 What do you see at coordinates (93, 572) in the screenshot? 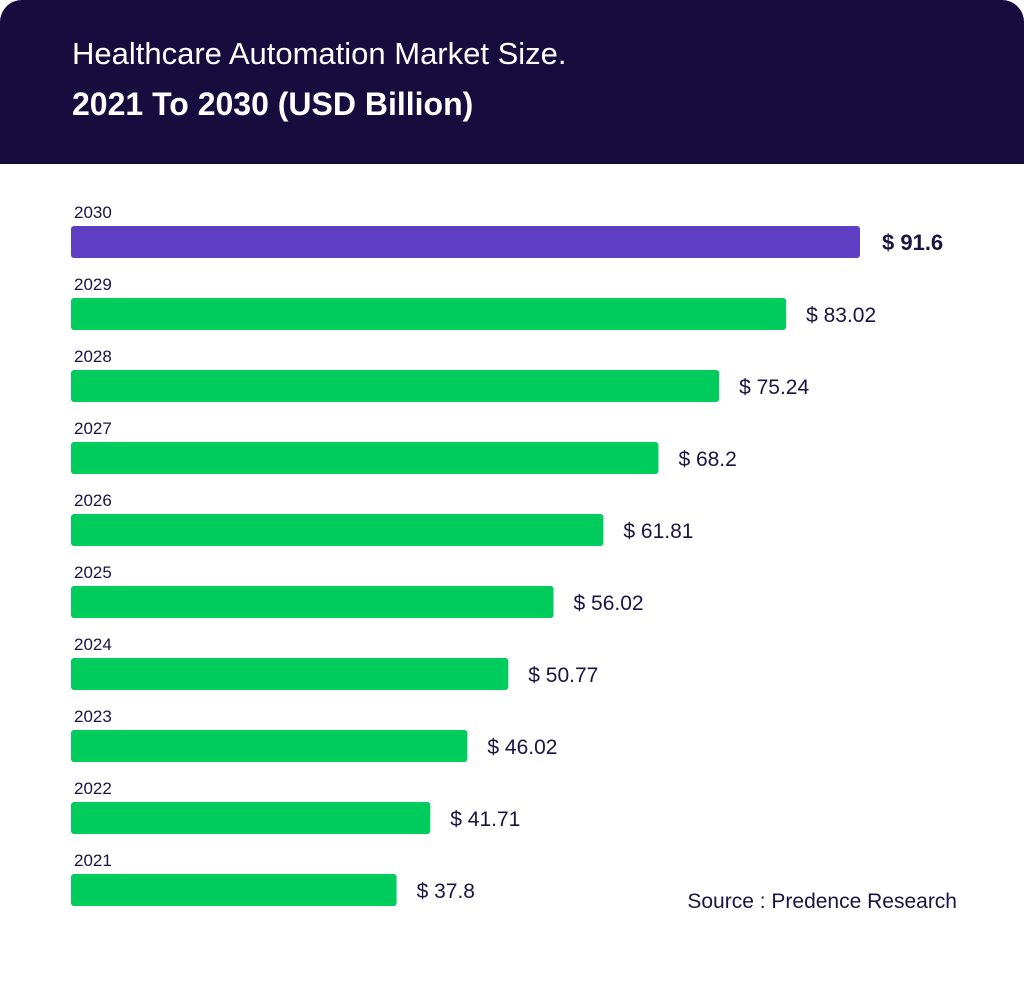
I see `year-label-2025: 2025` at bounding box center [93, 572].